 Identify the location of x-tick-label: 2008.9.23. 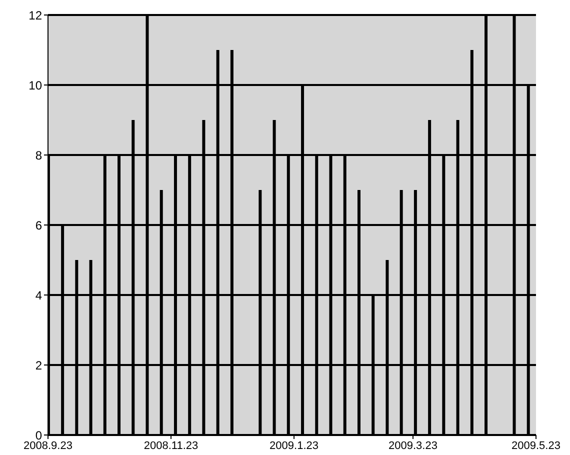
(48, 446).